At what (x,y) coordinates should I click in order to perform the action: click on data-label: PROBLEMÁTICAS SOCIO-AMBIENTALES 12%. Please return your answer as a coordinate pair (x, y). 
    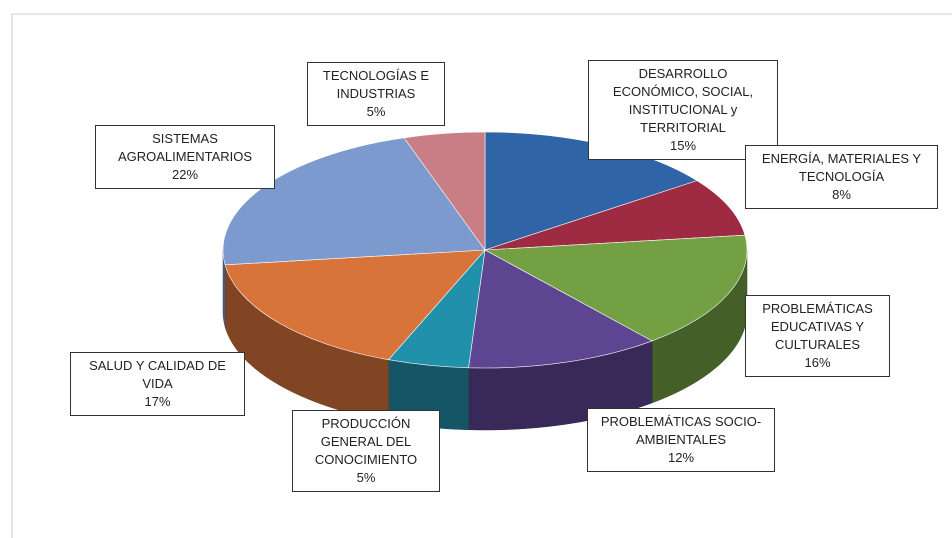
    Looking at the image, I should click on (681, 440).